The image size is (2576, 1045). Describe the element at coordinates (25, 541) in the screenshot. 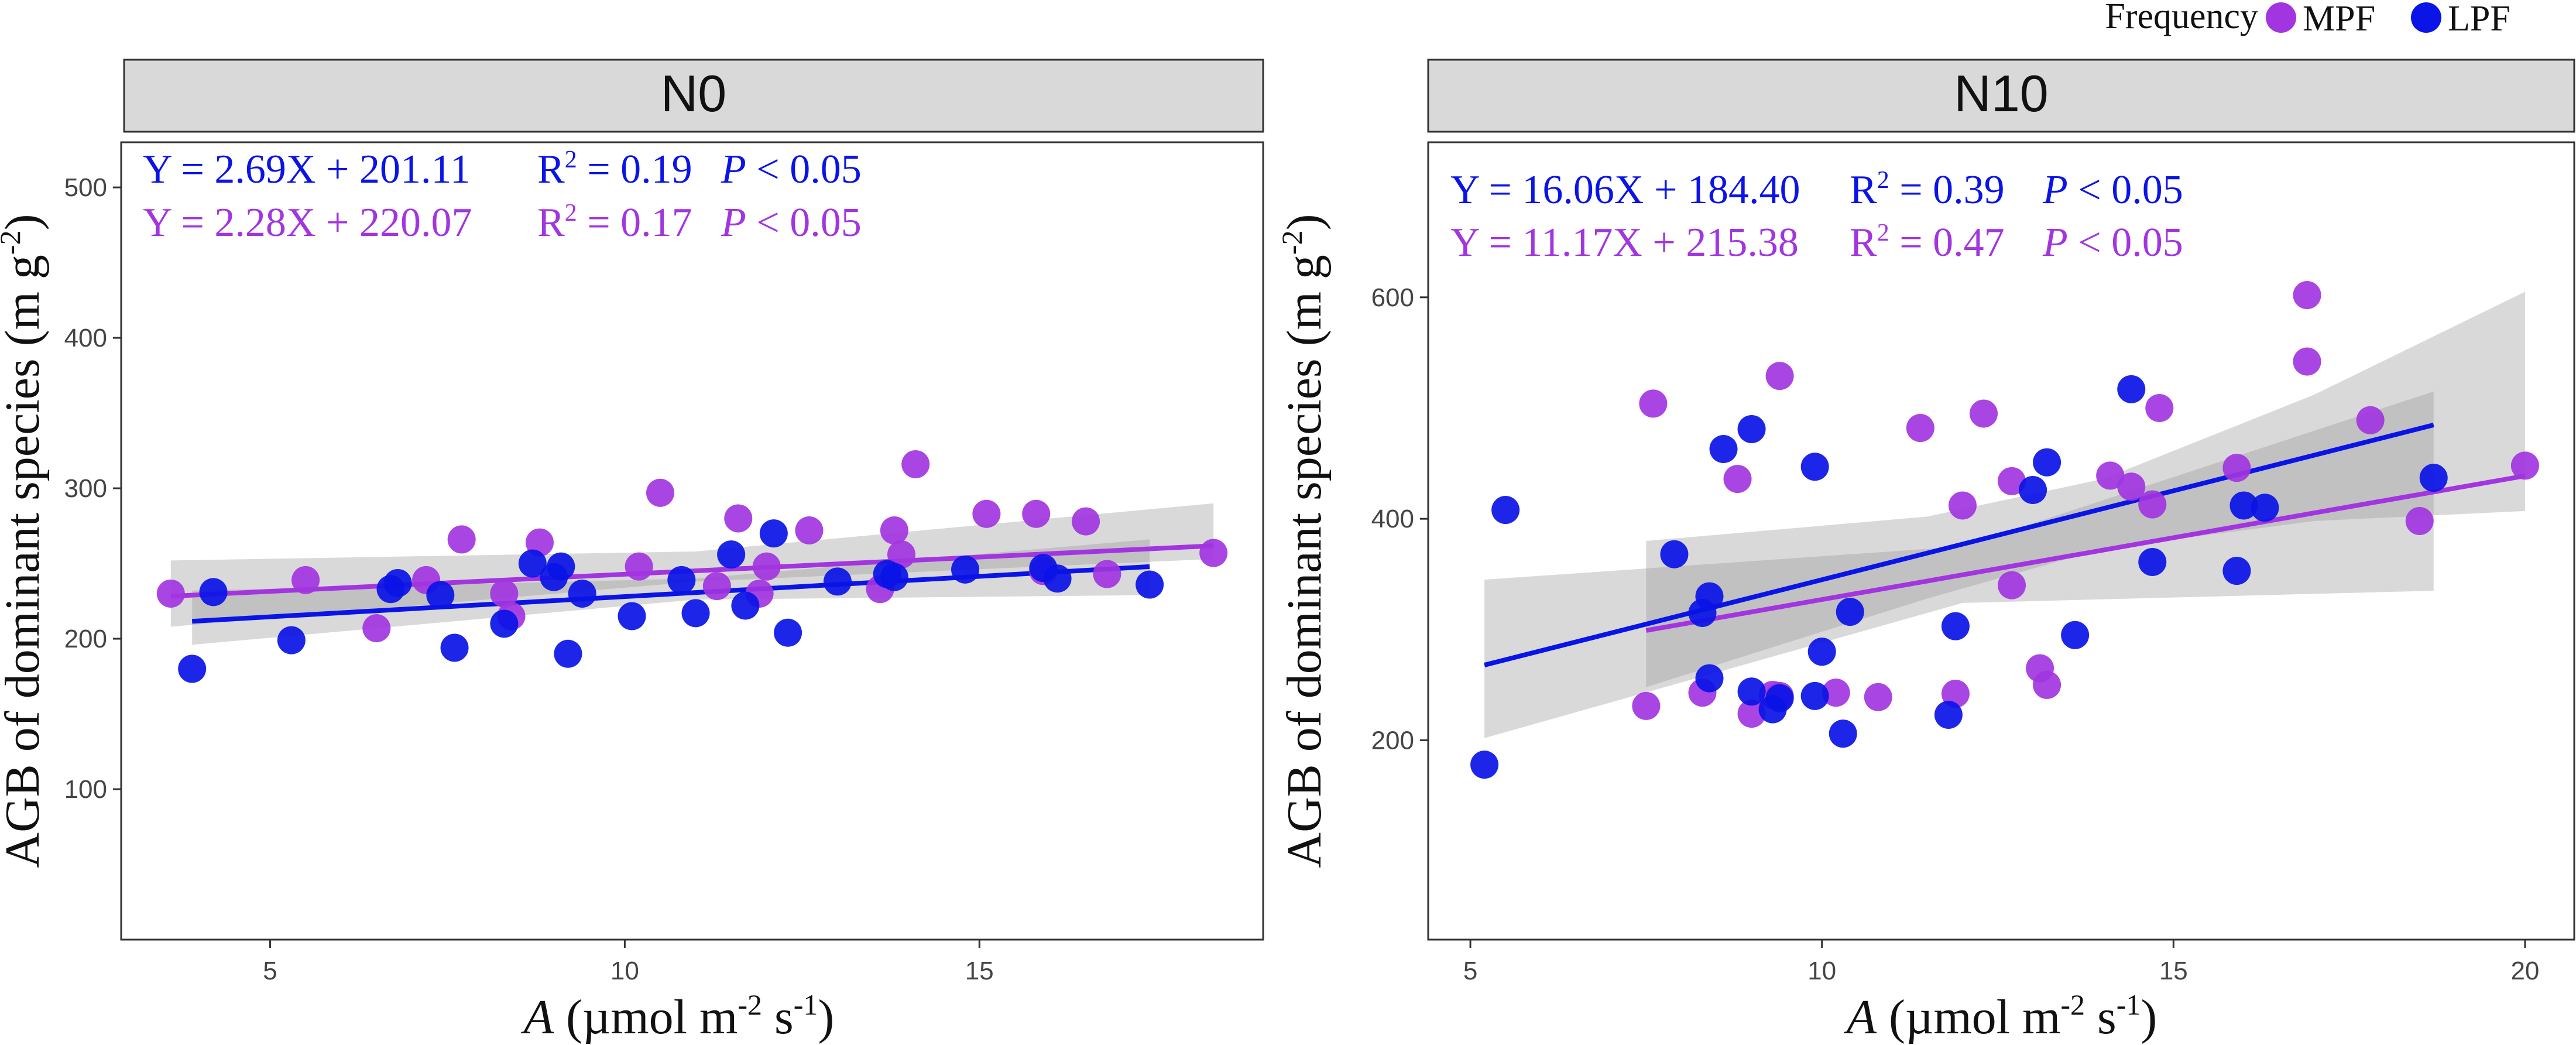

I see `y-axis-label-n0: AGB of dominant species (m g-2)` at that location.